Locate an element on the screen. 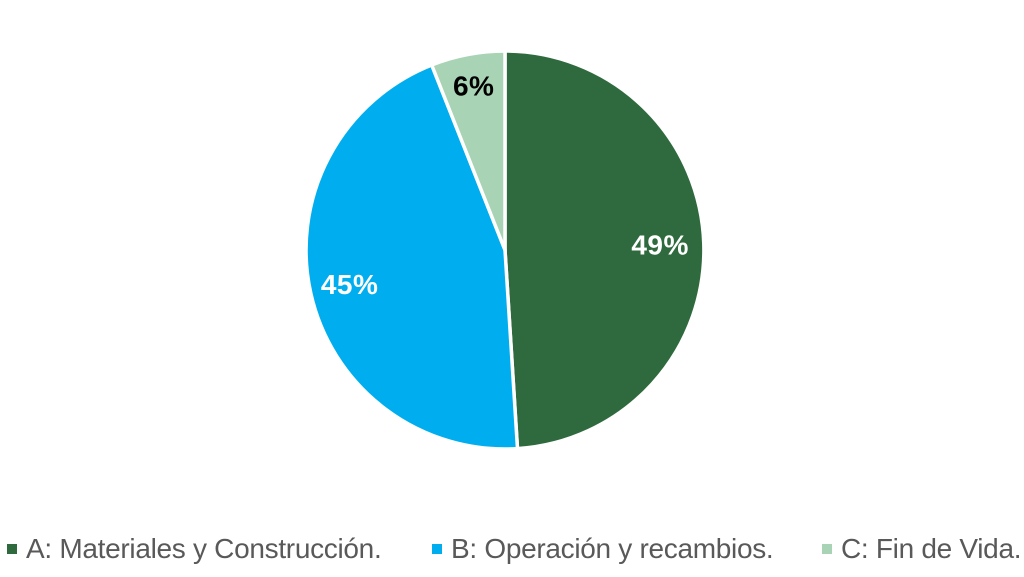 The image size is (1024, 577). pie-slice-b is located at coordinates (412, 257).